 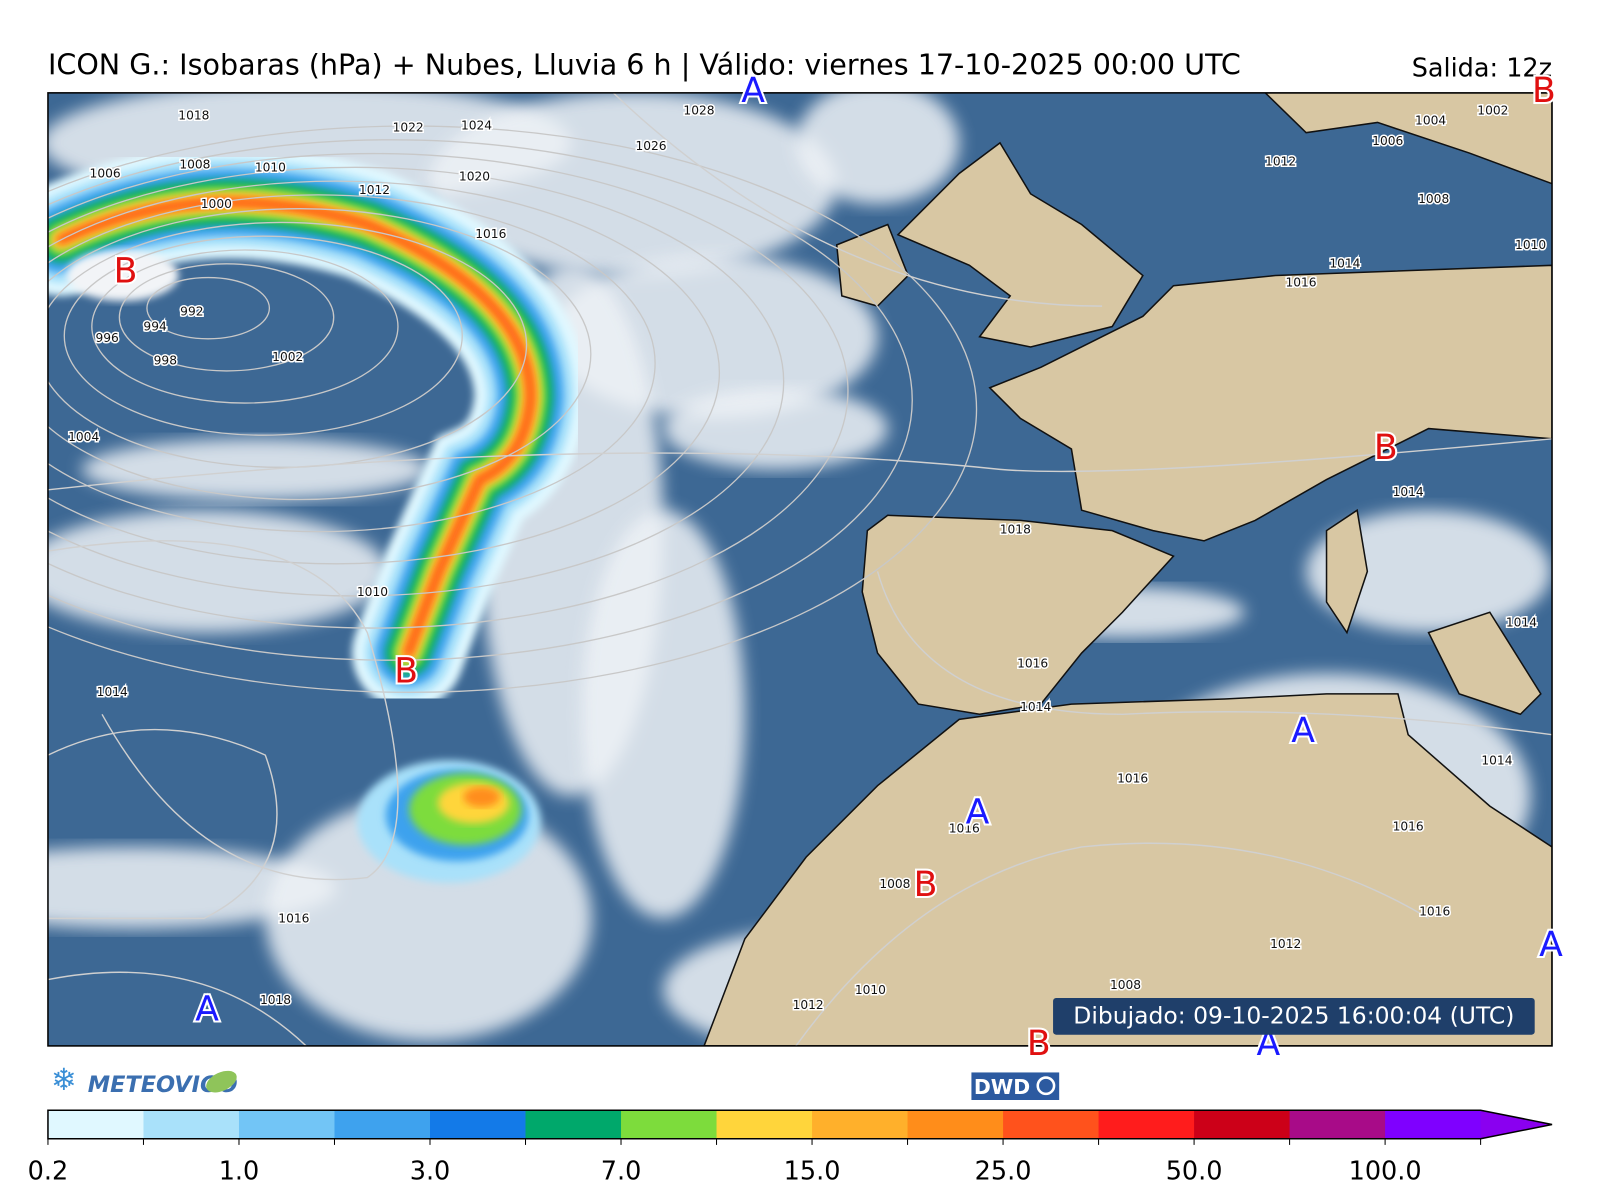 I want to click on colorbar-outline, so click(x=800, y=1124).